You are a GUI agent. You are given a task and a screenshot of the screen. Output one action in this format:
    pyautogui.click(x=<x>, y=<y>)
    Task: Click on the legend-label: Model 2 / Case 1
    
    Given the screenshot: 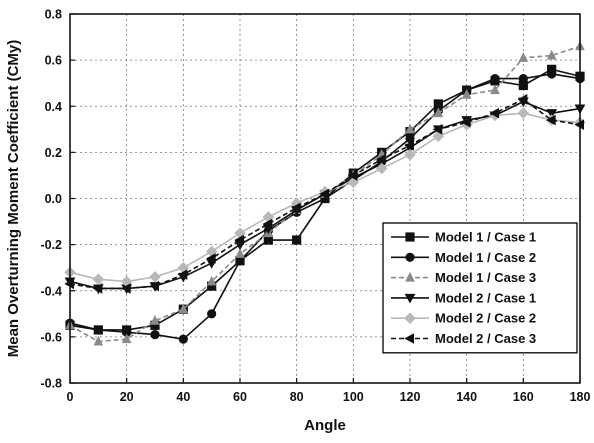 What is the action you would take?
    pyautogui.click(x=485, y=297)
    